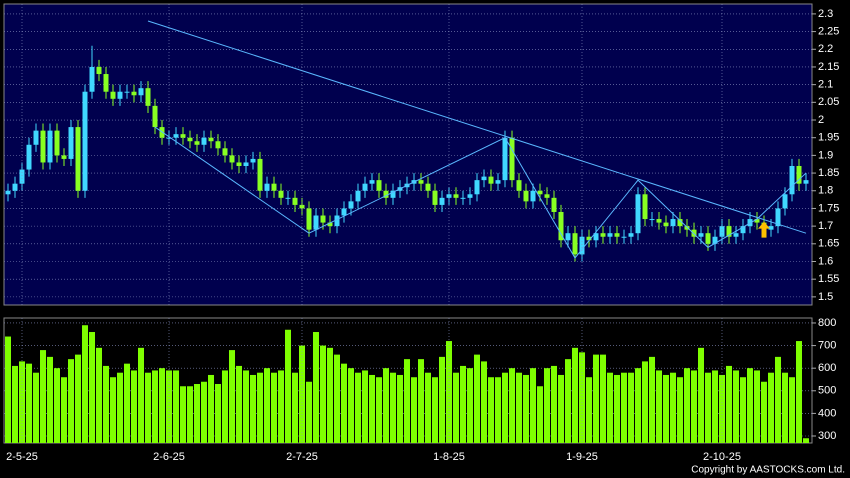  What do you see at coordinates (821, 120) in the screenshot?
I see `y-tick-label: 2` at bounding box center [821, 120].